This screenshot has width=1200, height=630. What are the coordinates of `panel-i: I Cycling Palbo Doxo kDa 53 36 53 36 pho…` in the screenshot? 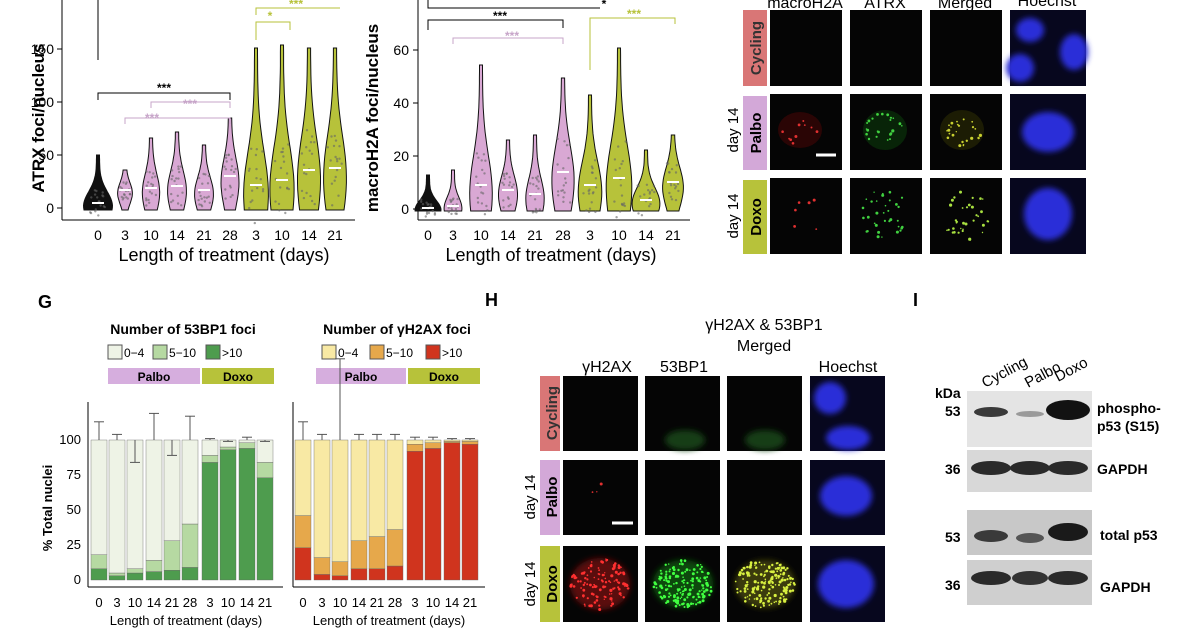 It's located at (1037, 447).